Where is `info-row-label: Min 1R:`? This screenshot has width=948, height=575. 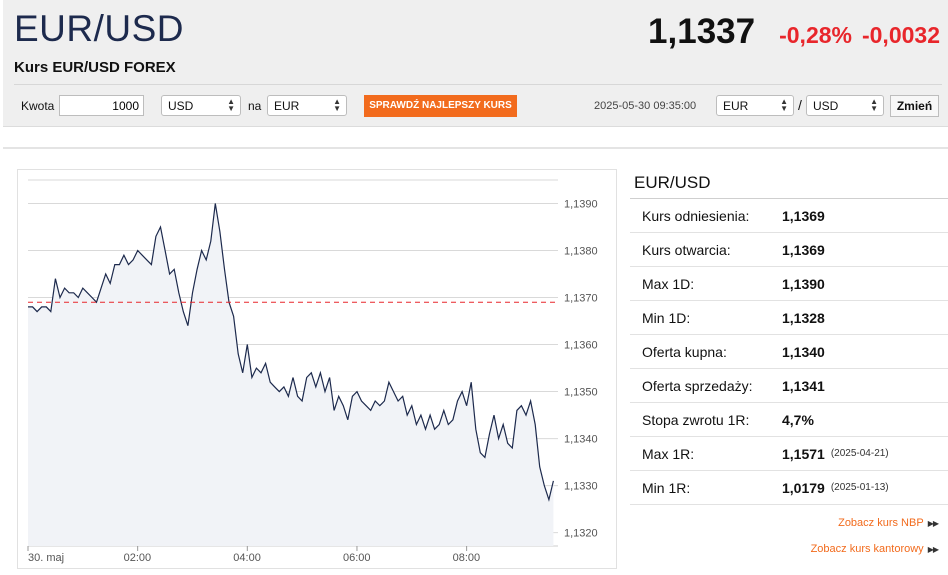
info-row-label: Min 1R: is located at coordinates (666, 487).